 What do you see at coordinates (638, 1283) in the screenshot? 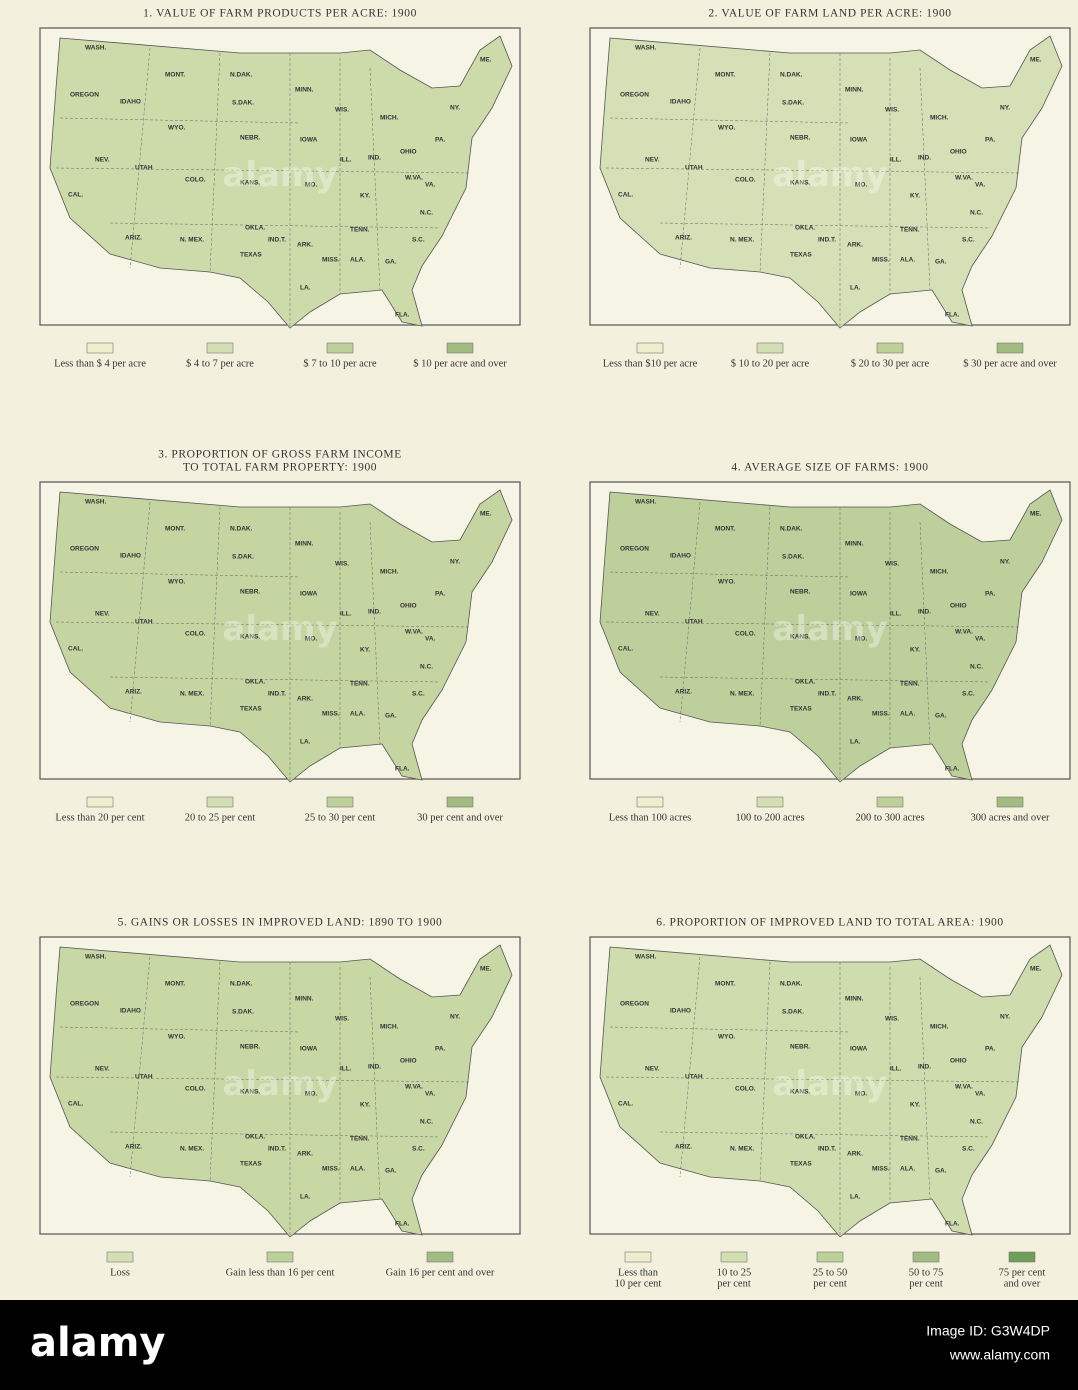
I see `legend-label: 10 per cent` at bounding box center [638, 1283].